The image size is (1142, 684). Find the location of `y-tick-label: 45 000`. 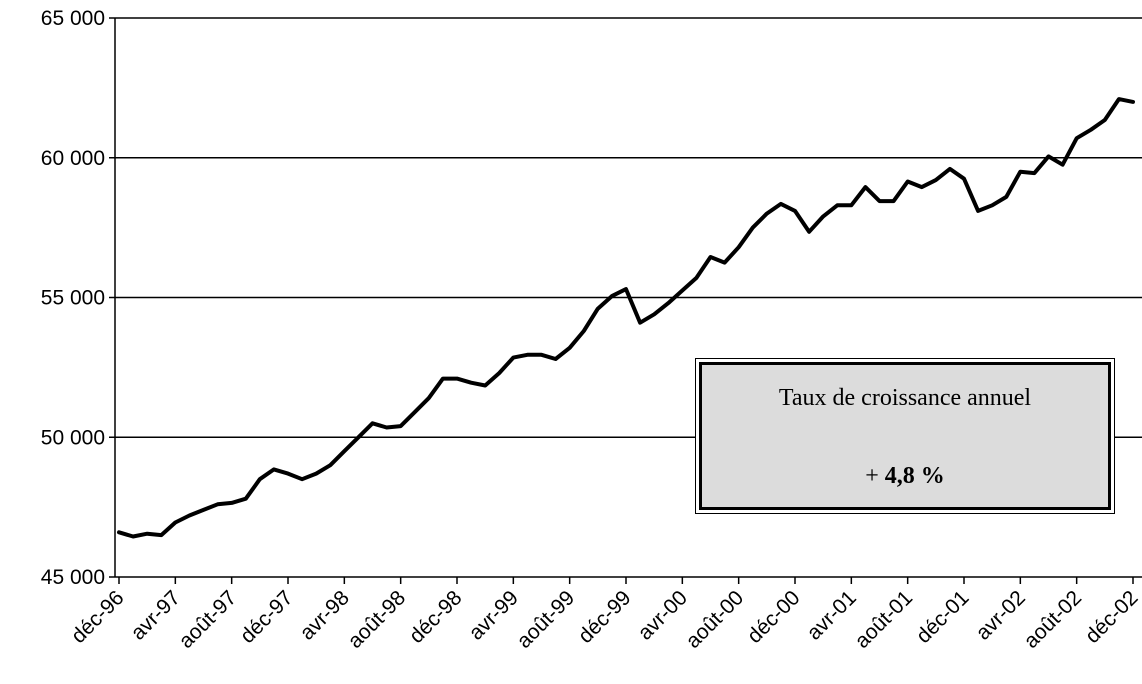

y-tick-label: 45 000 is located at coordinates (73, 577).